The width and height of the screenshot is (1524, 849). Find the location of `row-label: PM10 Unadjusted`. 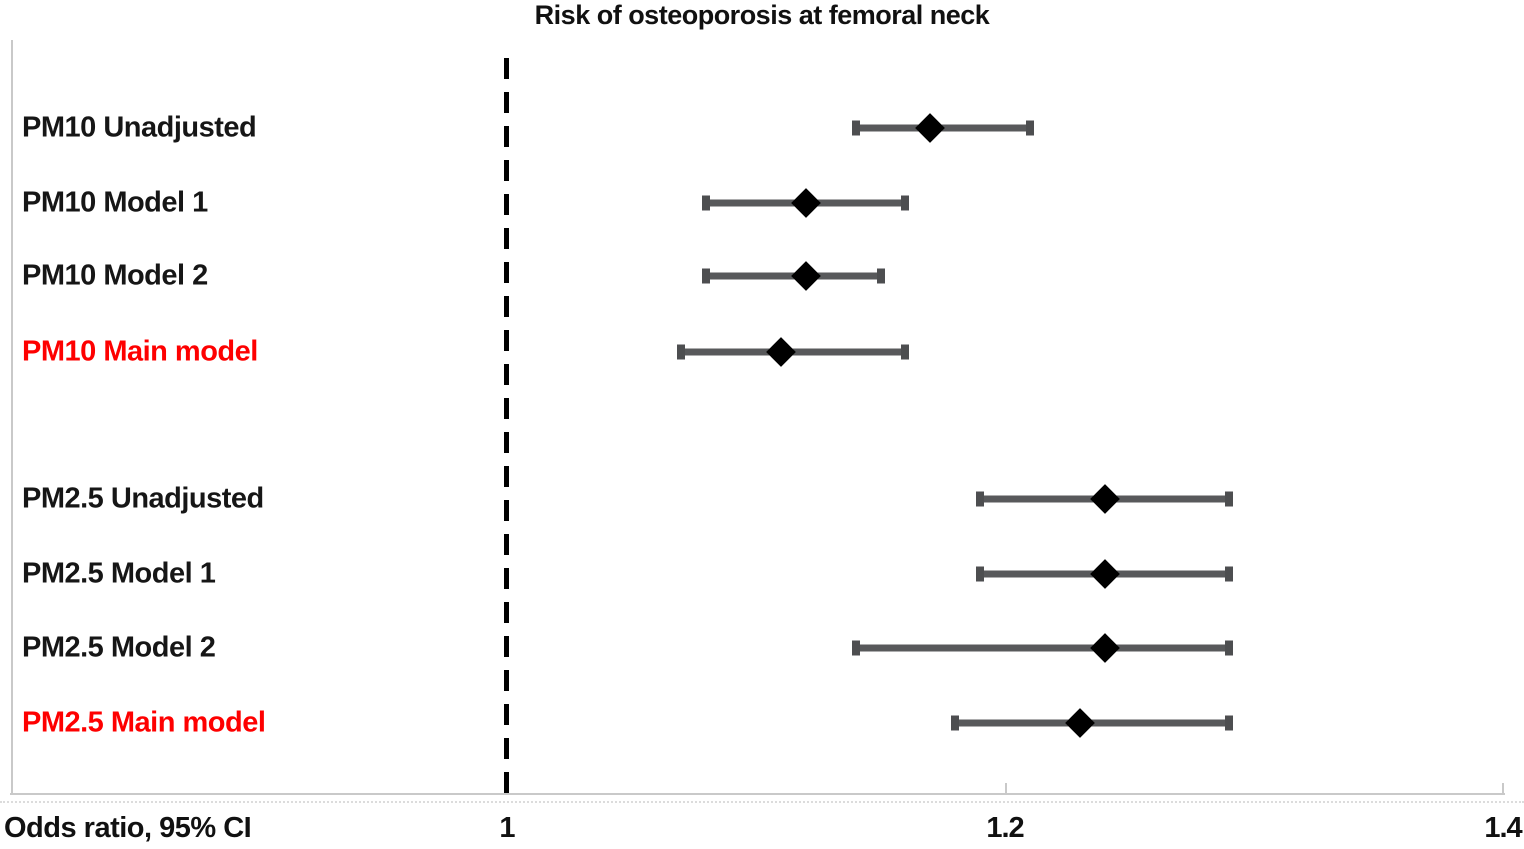

row-label: PM10 Unadjusted is located at coordinates (139, 127).